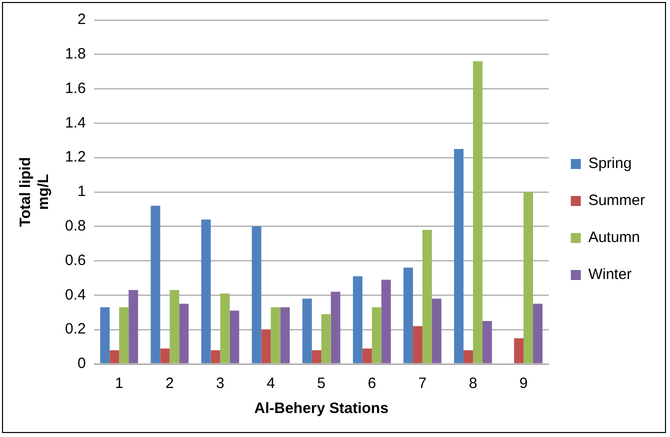  I want to click on x-tick-label: 7, so click(422, 383).